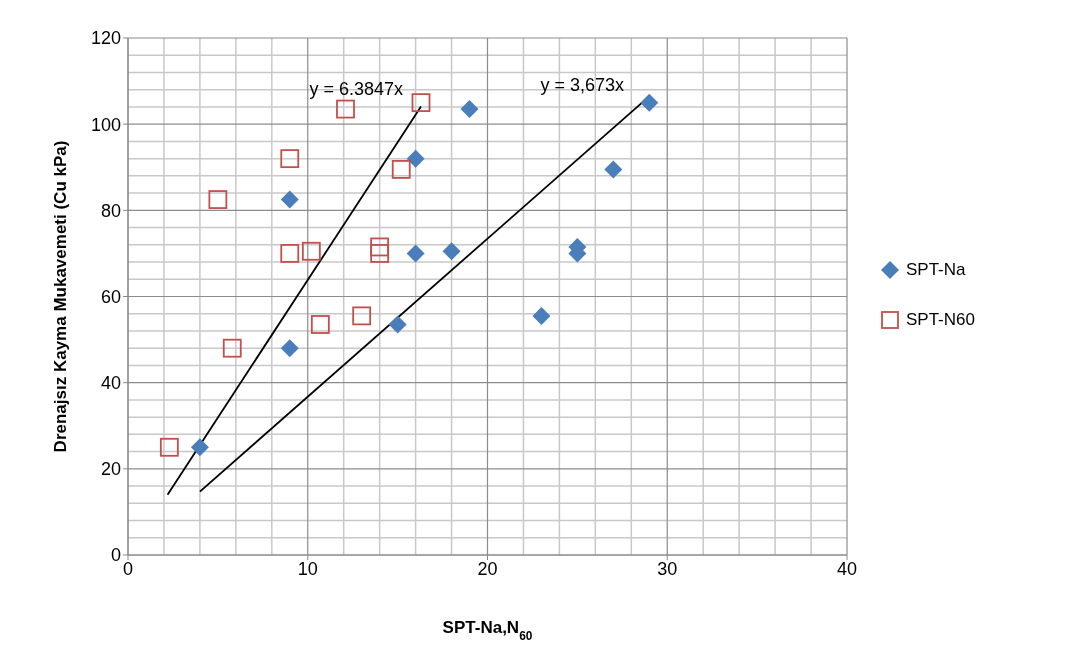 The height and width of the screenshot is (663, 1070). What do you see at coordinates (115, 555) in the screenshot?
I see `y-tick-label: 0` at bounding box center [115, 555].